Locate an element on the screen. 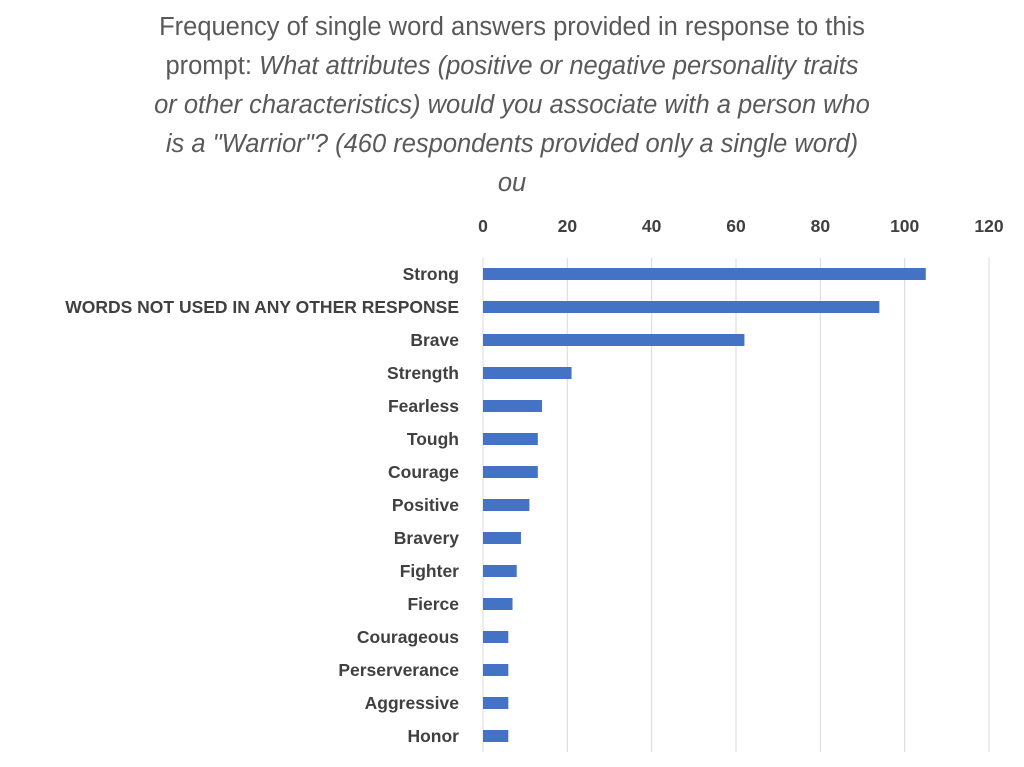  category-label: Bravery is located at coordinates (426, 538).